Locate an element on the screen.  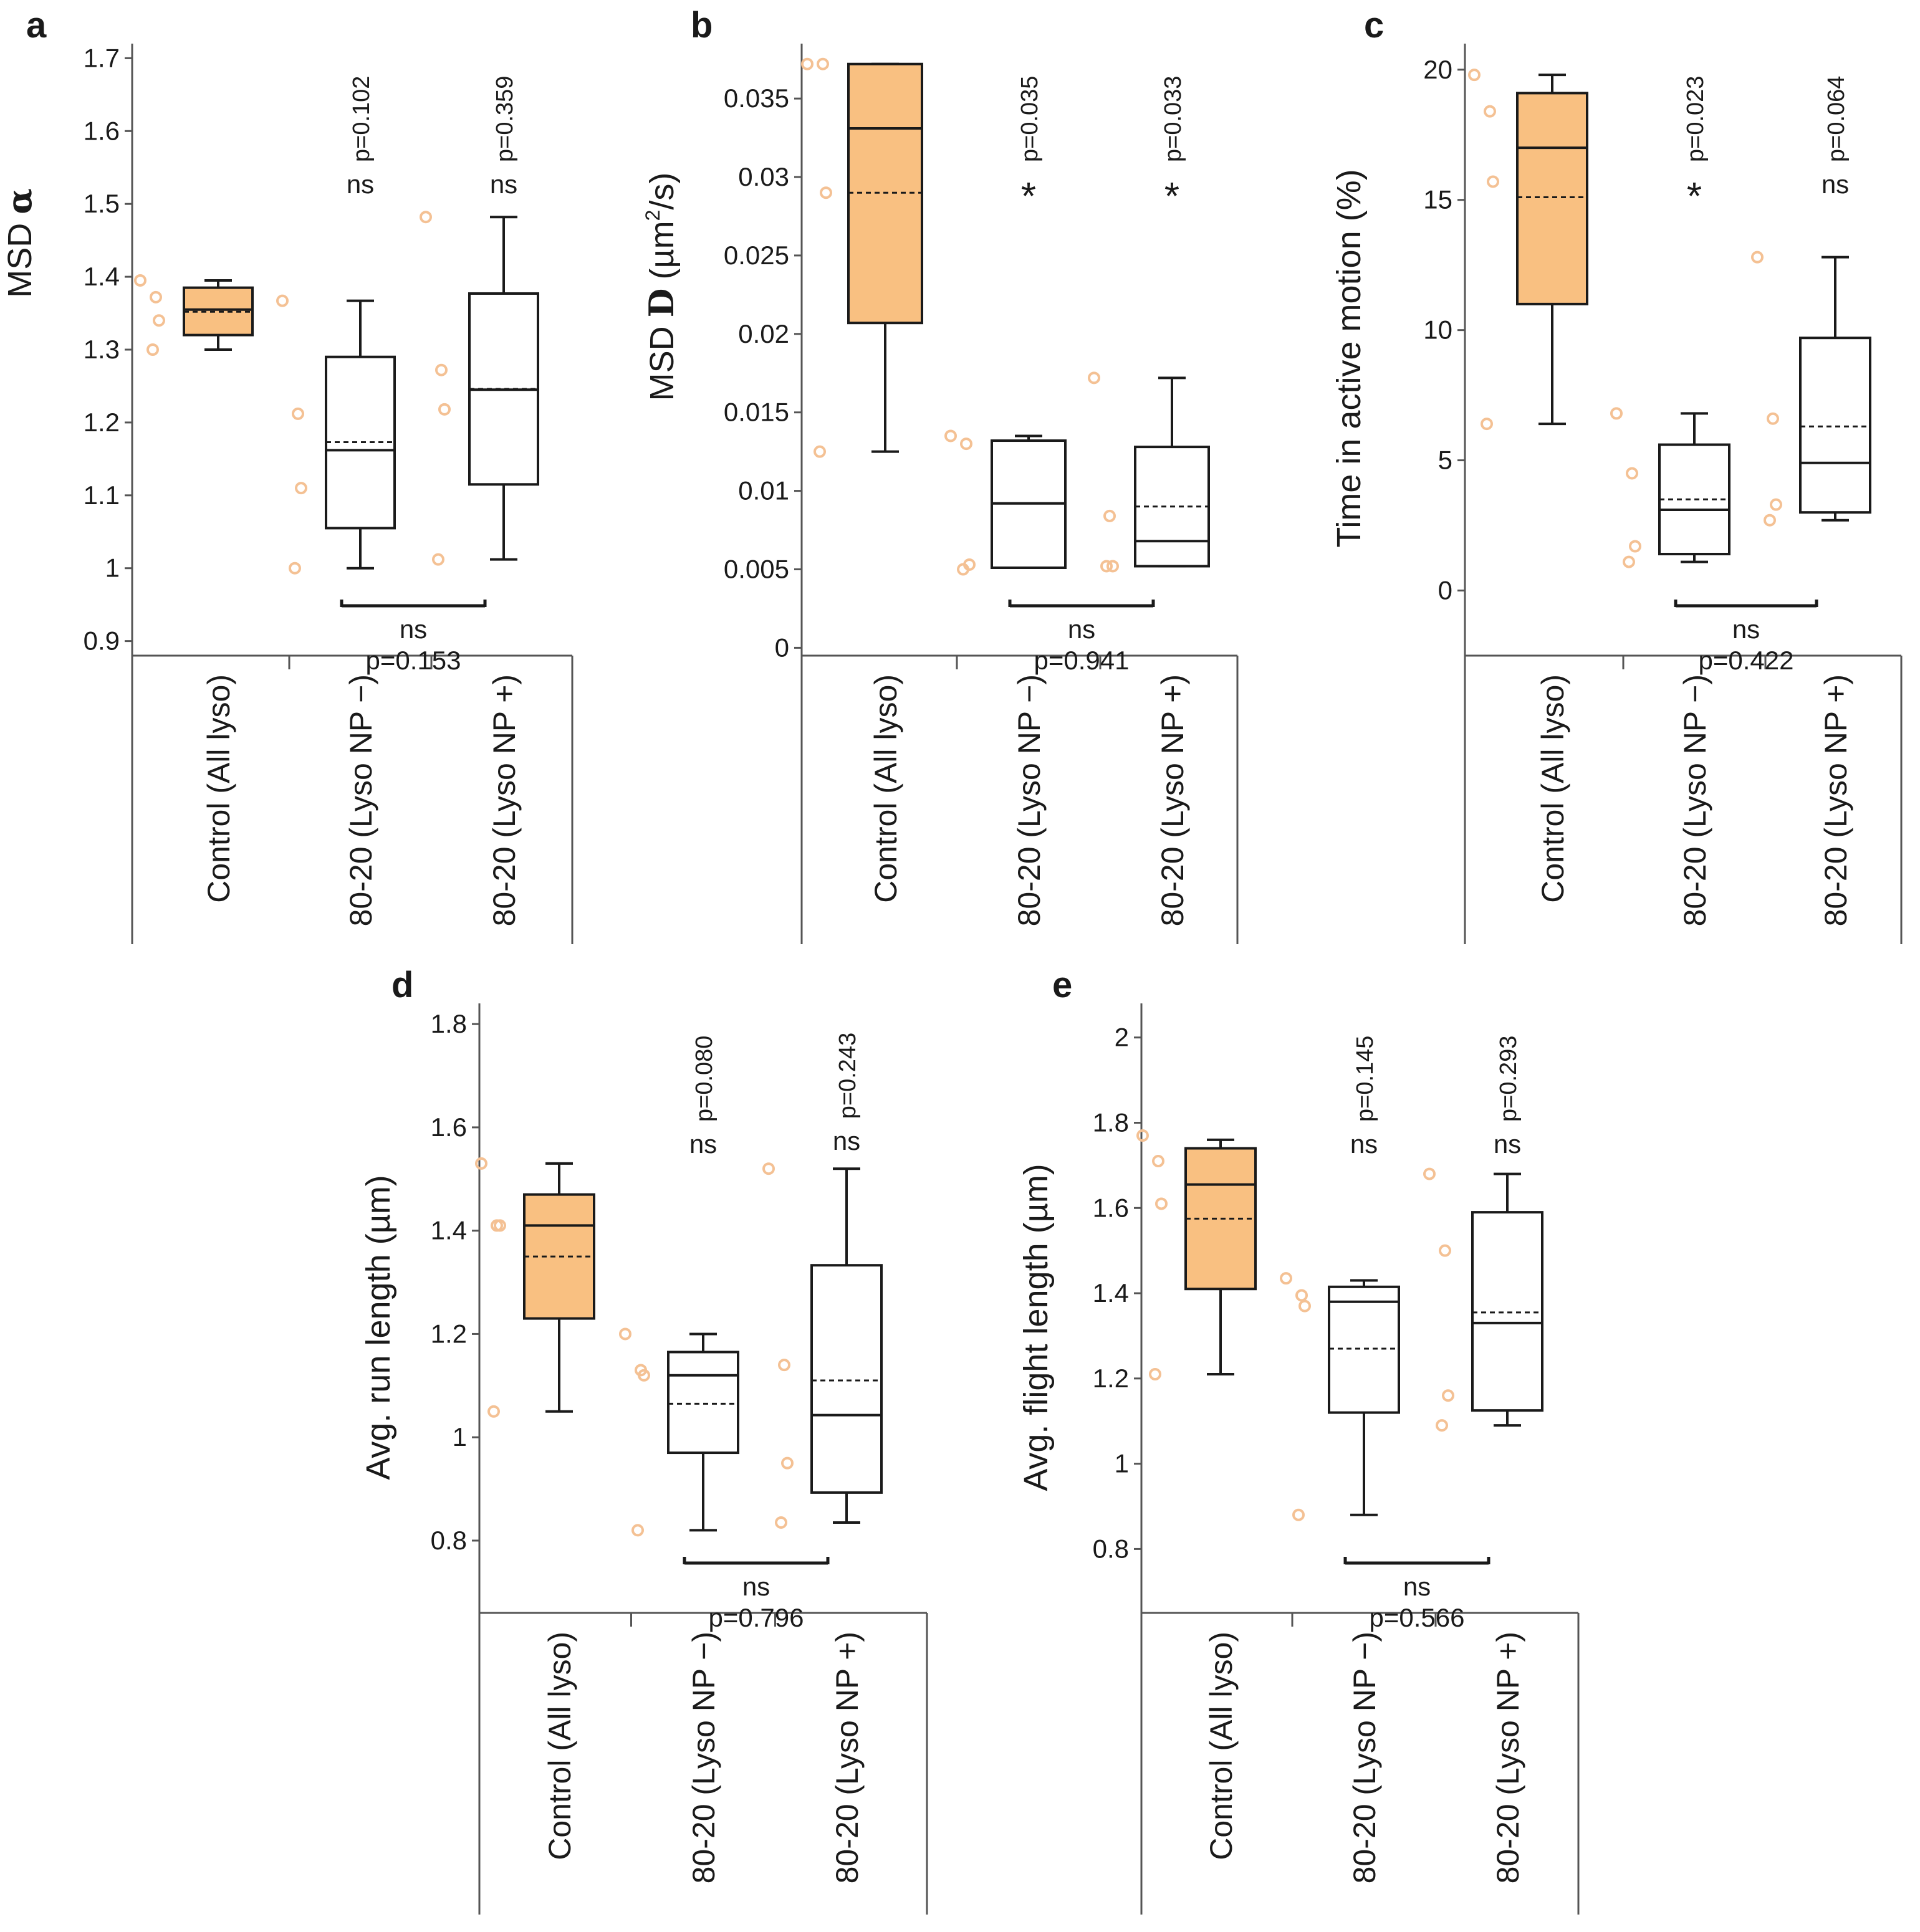
comparison-p: p=0.422 is located at coordinates (1746, 660).